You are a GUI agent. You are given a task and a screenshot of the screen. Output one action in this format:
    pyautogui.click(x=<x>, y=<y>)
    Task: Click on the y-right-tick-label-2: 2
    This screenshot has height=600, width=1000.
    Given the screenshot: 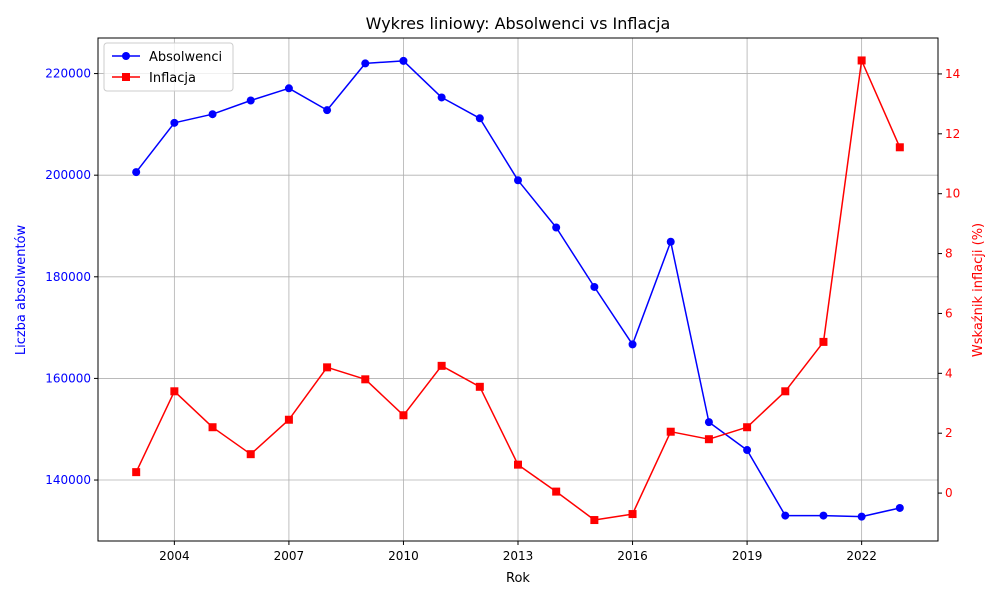 What is the action you would take?
    pyautogui.click(x=949, y=433)
    